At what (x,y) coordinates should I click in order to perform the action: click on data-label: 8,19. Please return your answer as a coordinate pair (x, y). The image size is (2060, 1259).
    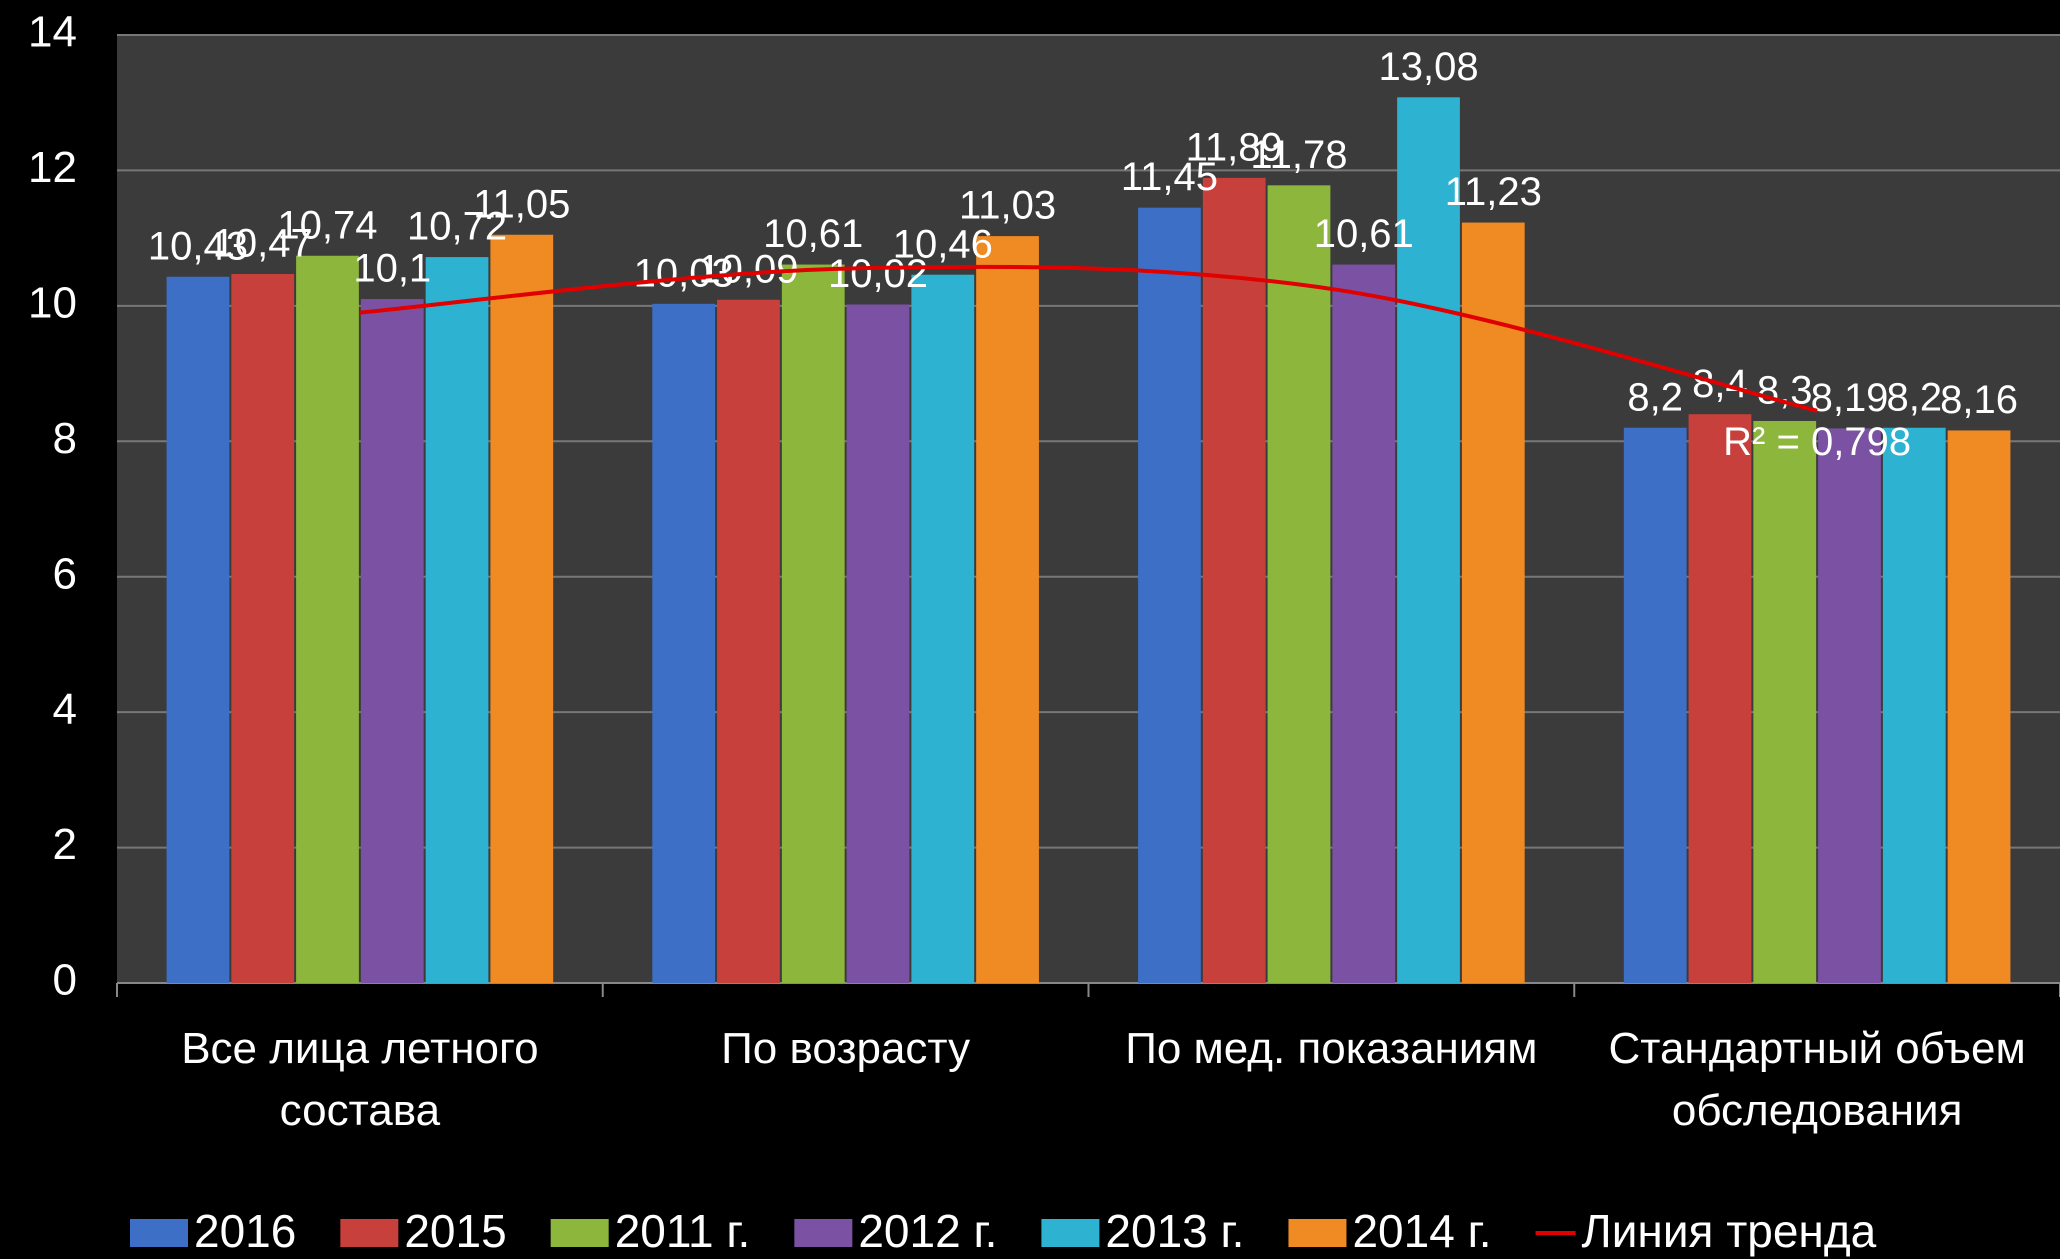
    Looking at the image, I should click on (1850, 398).